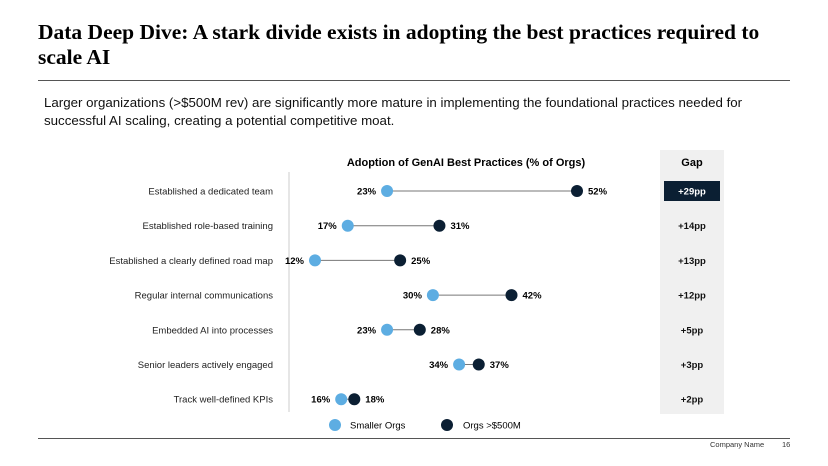 This screenshot has width=828, height=466. Describe the element at coordinates (208, 226) in the screenshot. I see `category-label: Established role-based training` at that location.